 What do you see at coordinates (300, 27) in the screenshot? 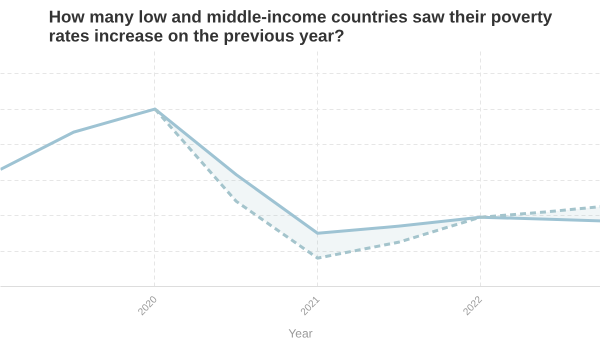
I see `chart-title: How many low and middle-income countries saw their poverty rates increase on the previous year?` at bounding box center [300, 27].